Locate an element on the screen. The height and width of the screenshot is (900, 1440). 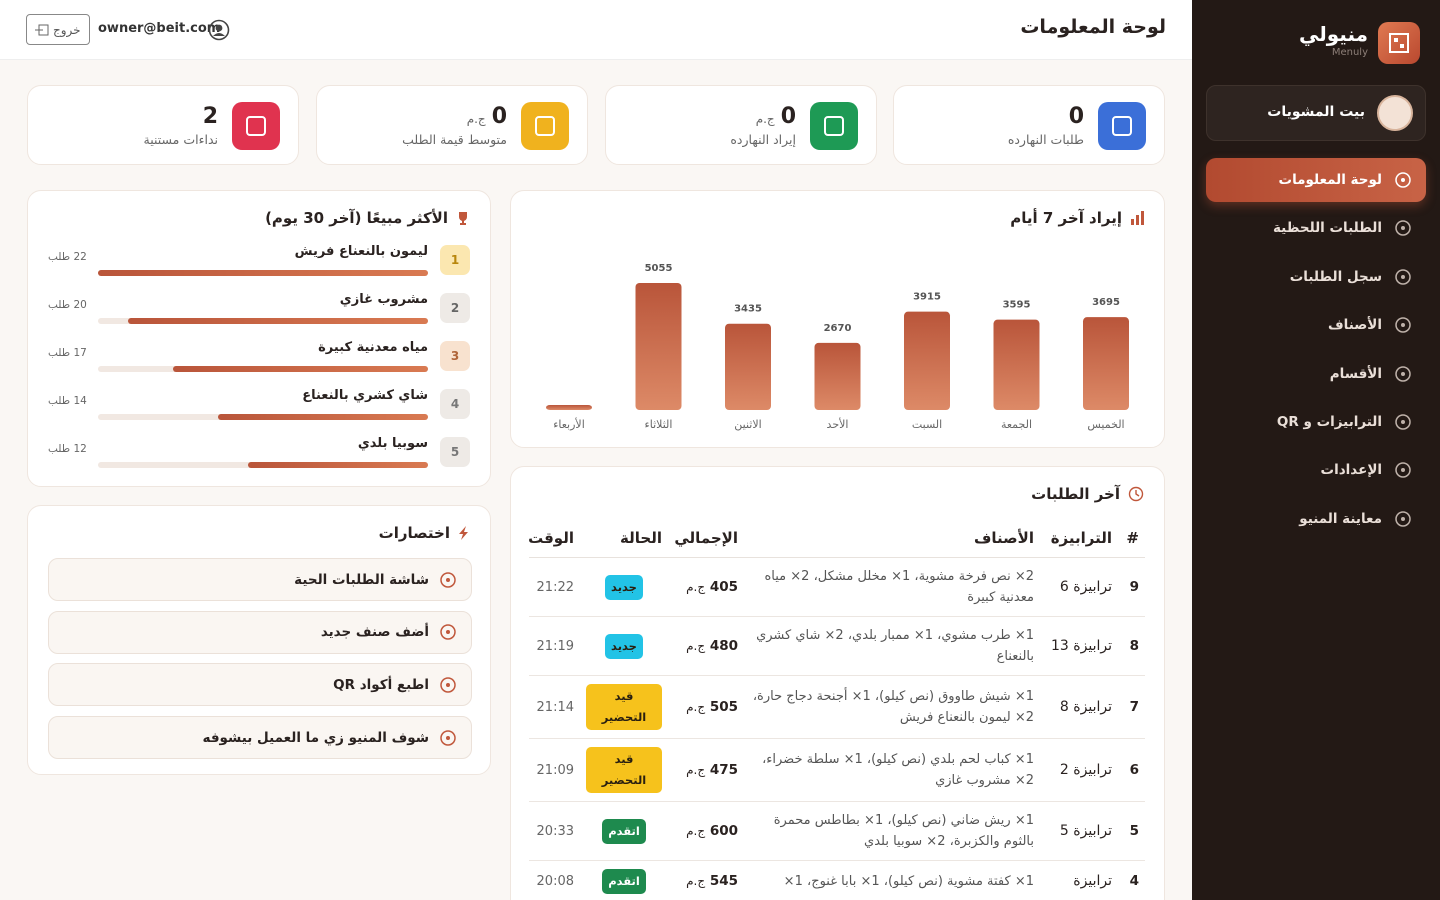
progress-bar is located at coordinates (278, 321).